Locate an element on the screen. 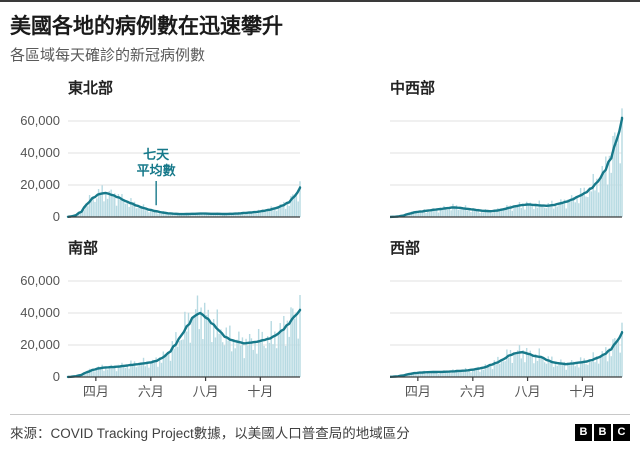 This screenshot has width=640, height=450. svg-text: 平均數 is located at coordinates (156, 170).